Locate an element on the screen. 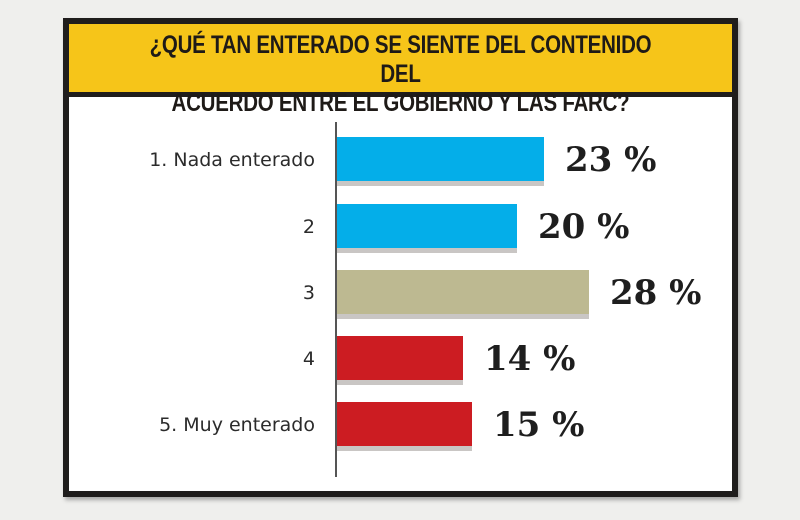 Image resolution: width=800 pixels, height=520 pixels. value-label: 23 % is located at coordinates (610, 160).